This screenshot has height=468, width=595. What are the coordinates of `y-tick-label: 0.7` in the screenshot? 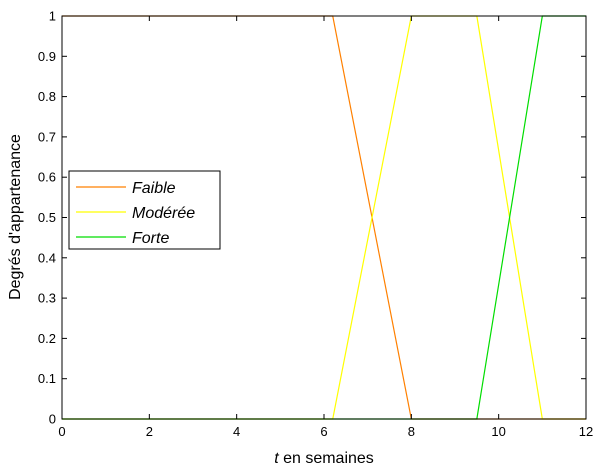 It's located at (47, 136).